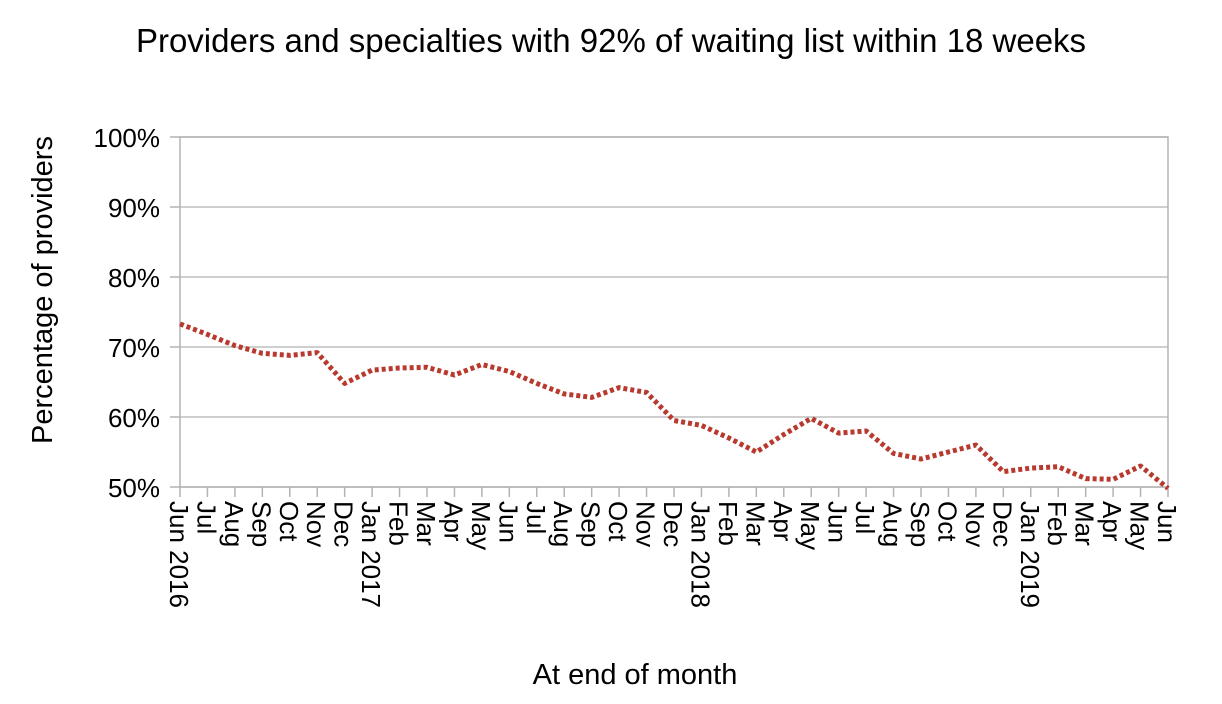 The image size is (1222, 704). I want to click on y-tick-label: 100%, so click(127, 138).